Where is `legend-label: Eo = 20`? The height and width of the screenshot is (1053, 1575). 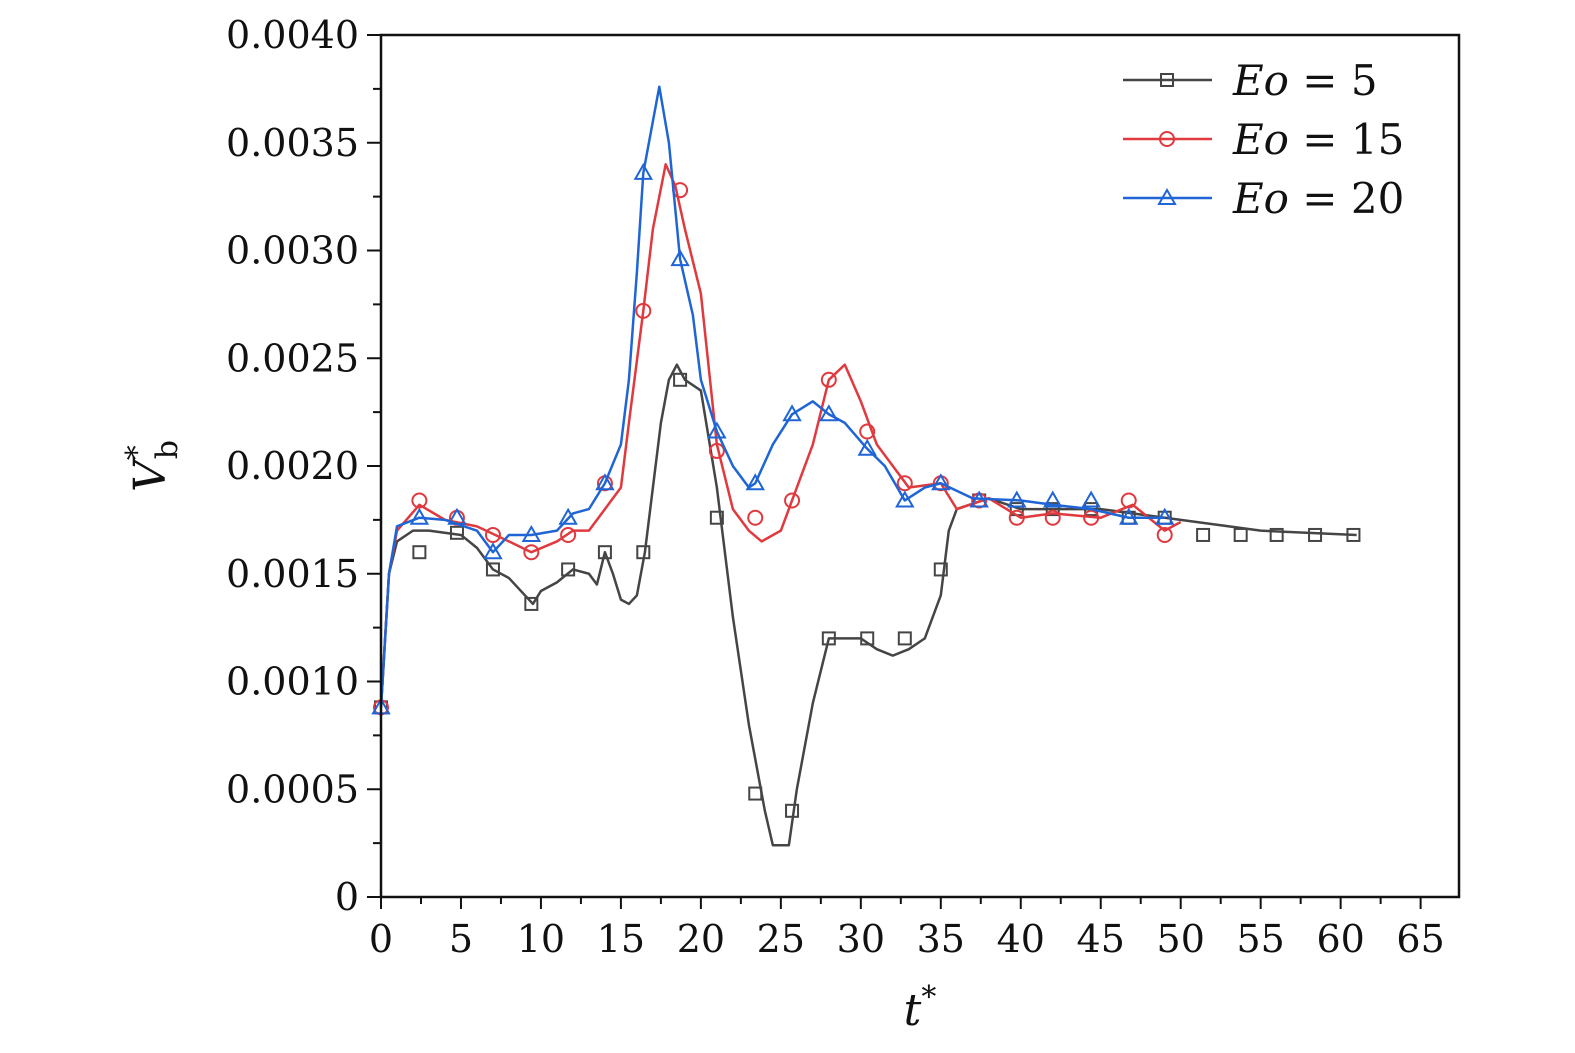 legend-label: Eo = 20 is located at coordinates (1318, 198).